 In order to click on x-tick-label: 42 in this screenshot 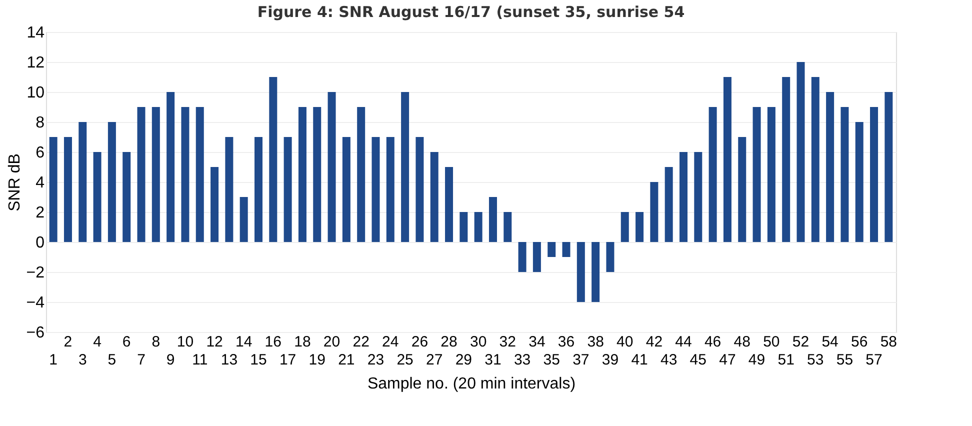, I will do `click(654, 342)`.